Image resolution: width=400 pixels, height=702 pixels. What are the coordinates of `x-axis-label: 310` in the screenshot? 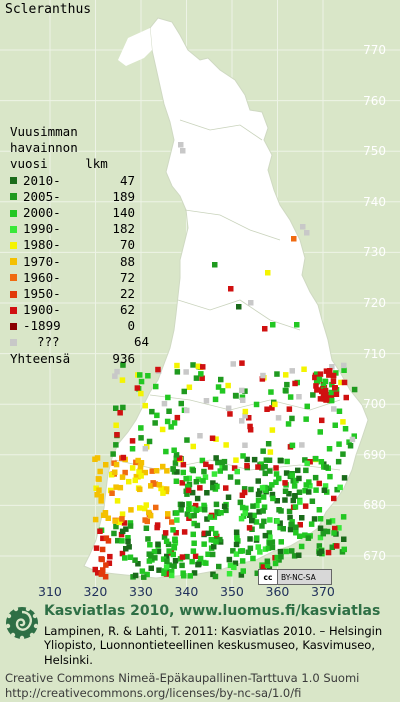 It's located at (50, 591).